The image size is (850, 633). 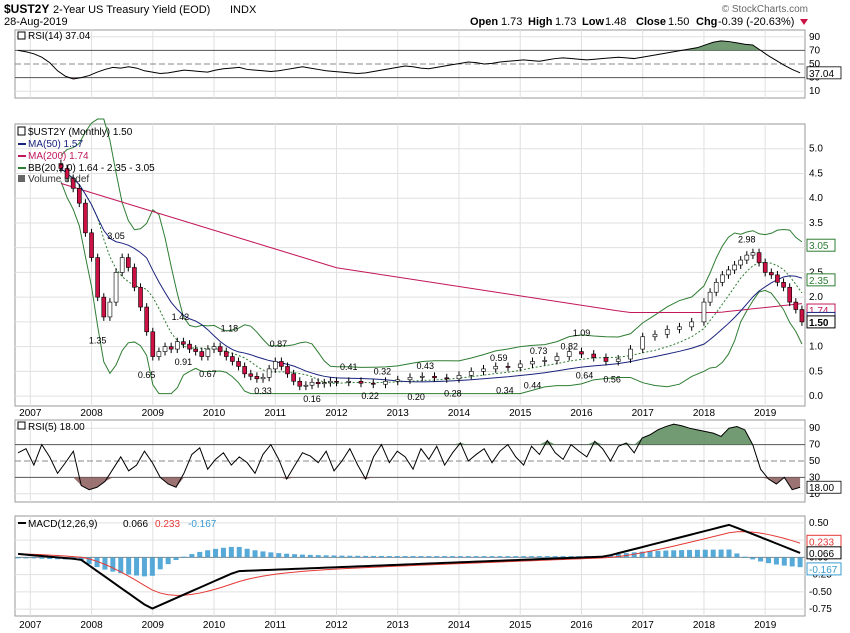 I want to click on year-label-price: 2012, so click(x=336, y=413).